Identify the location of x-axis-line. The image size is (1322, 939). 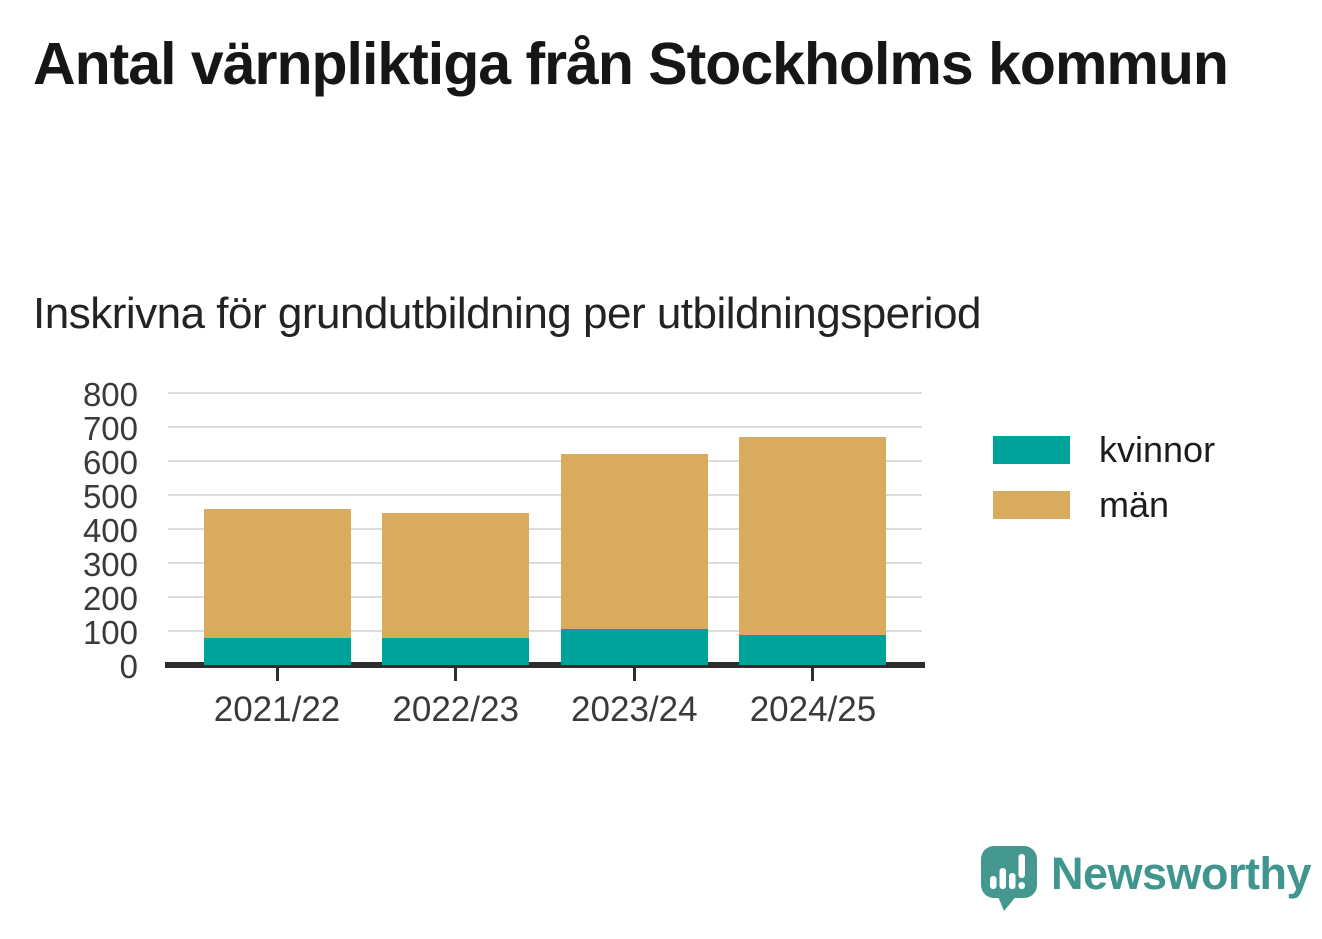
(545, 665).